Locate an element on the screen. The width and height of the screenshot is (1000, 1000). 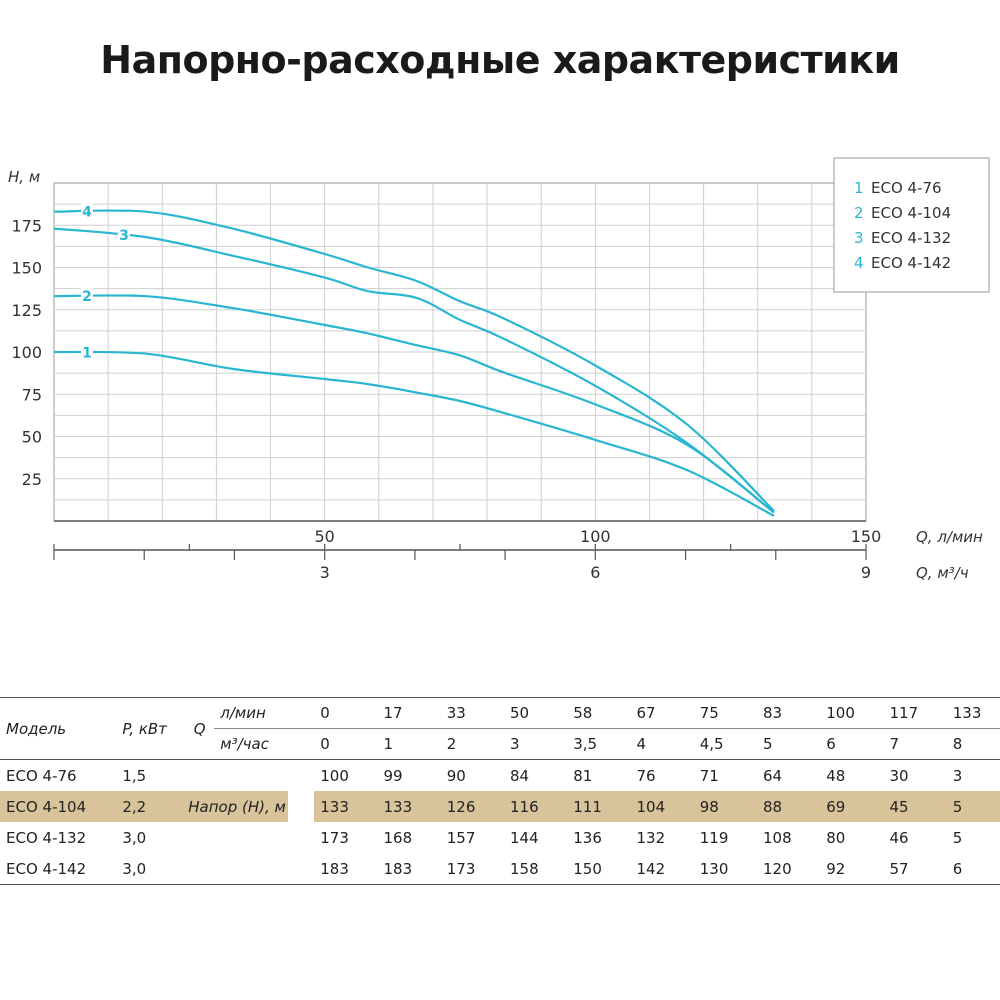
legend-entry-label: ECO 4-132 is located at coordinates (911, 238).